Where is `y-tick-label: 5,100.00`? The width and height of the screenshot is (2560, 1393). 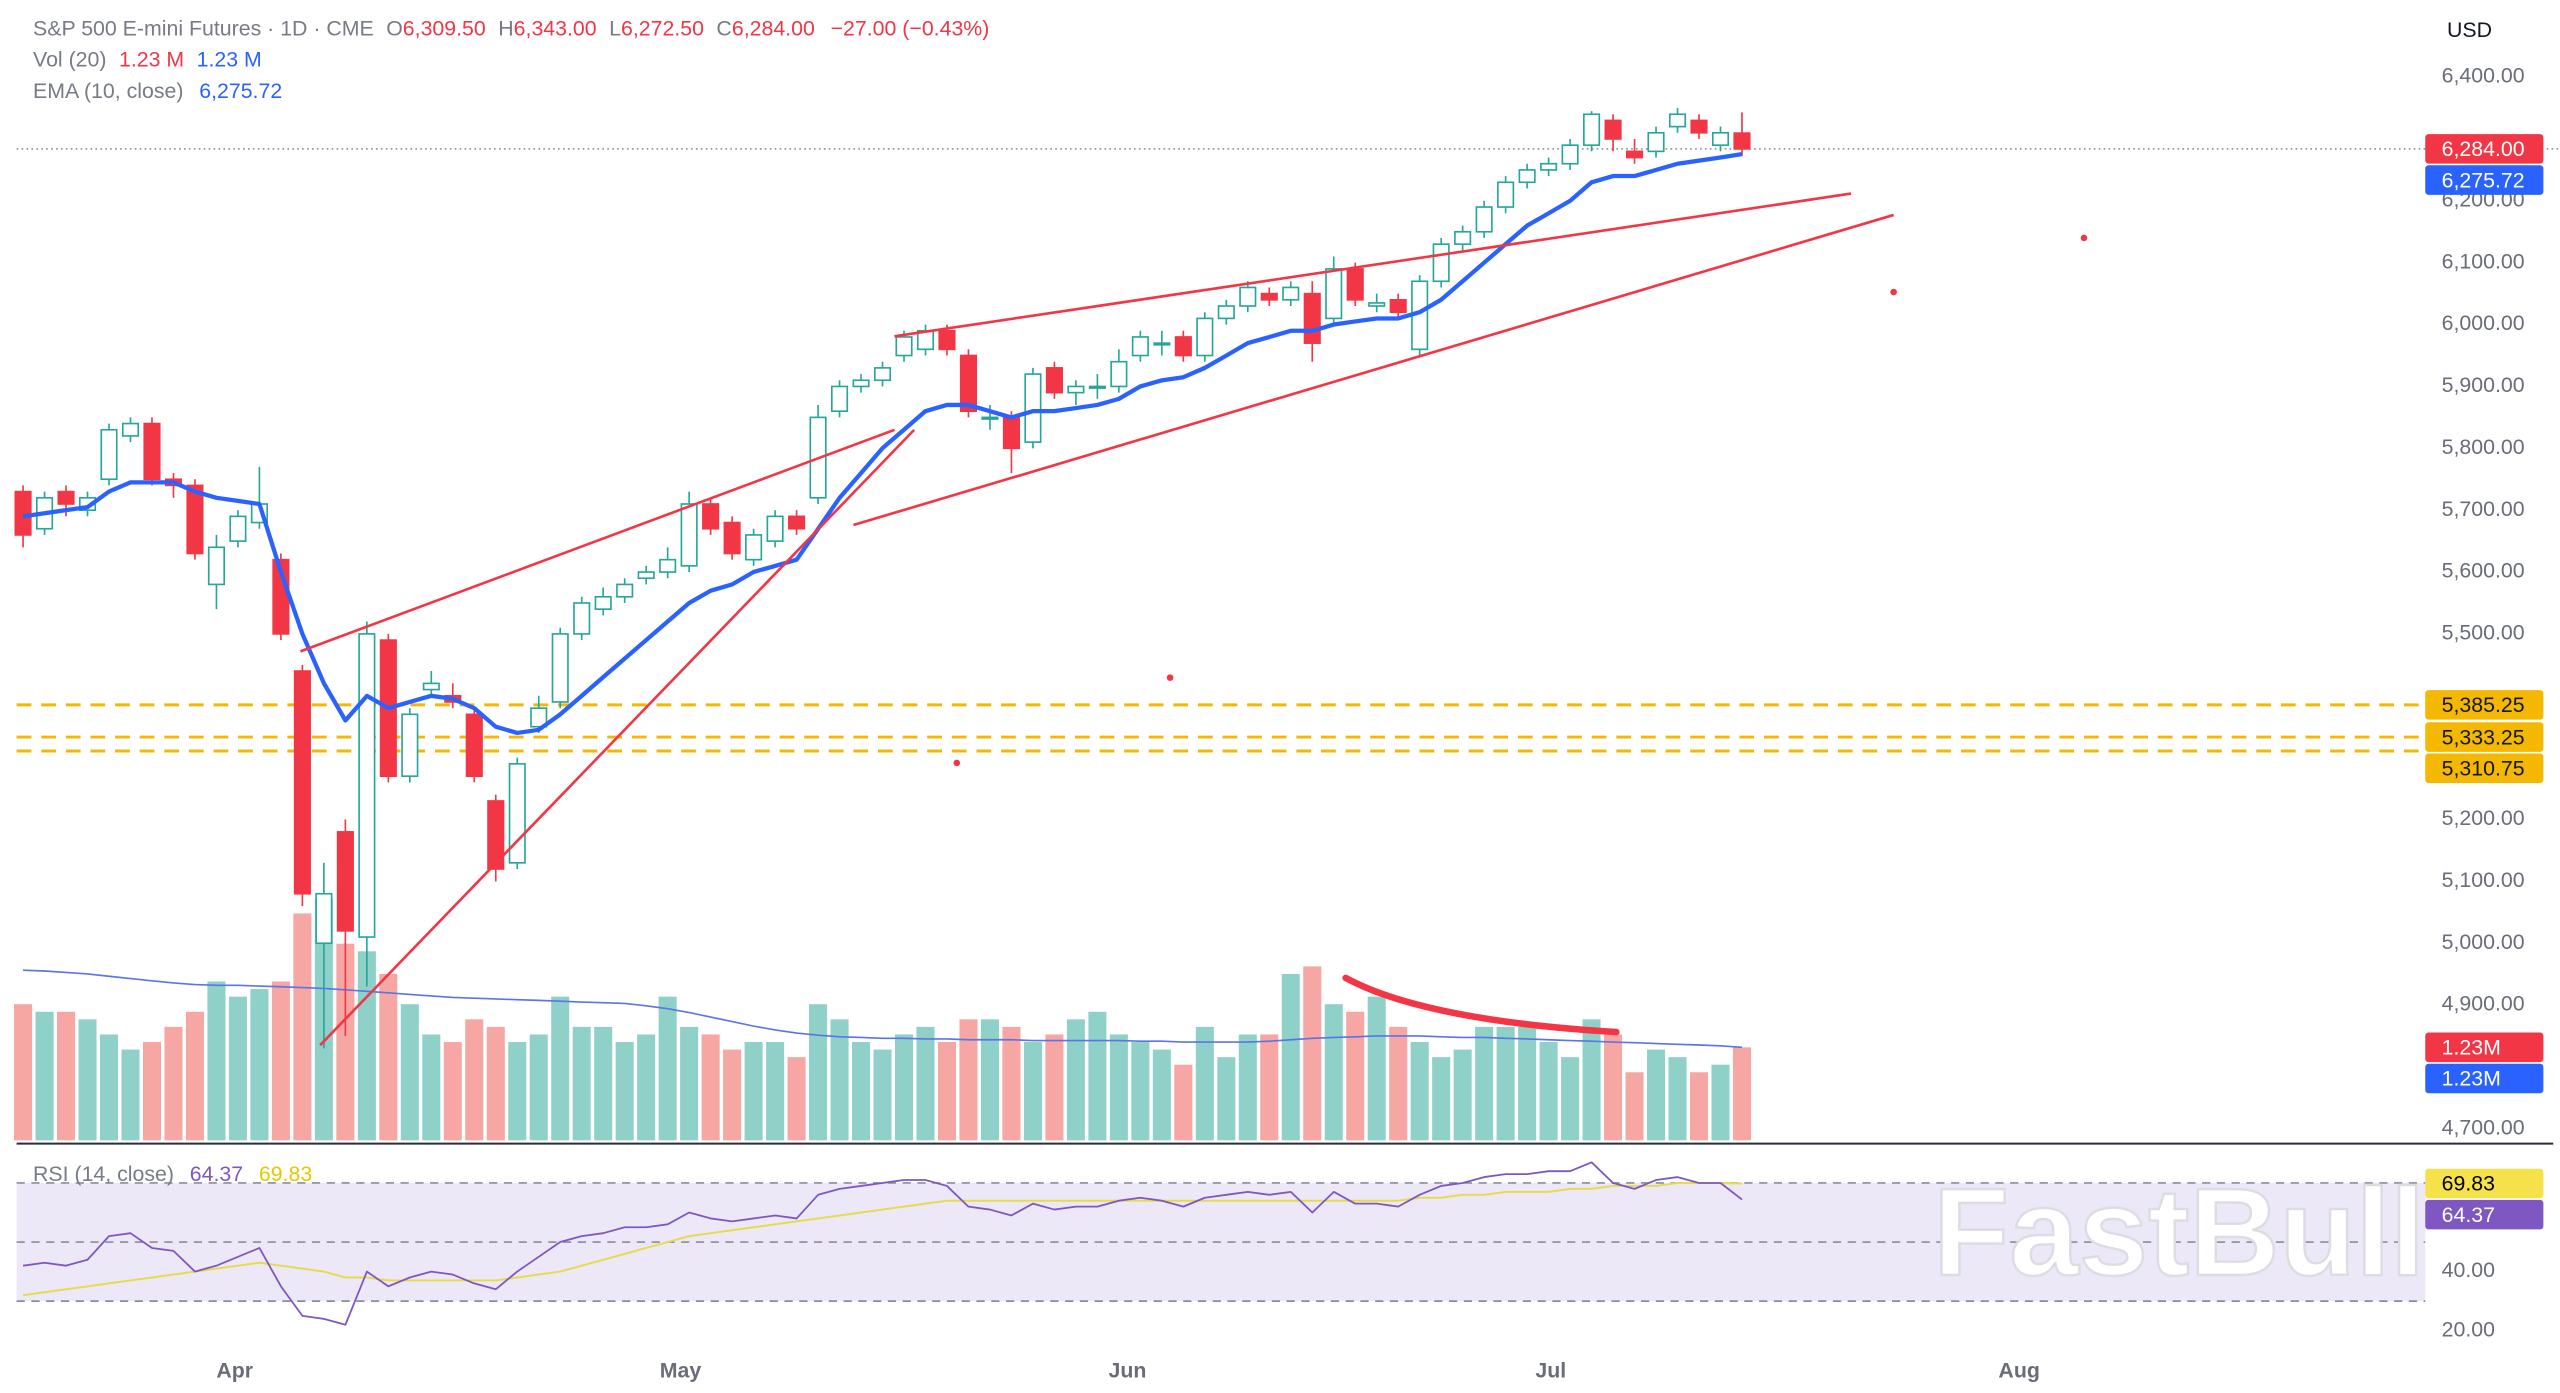 y-tick-label: 5,100.00 is located at coordinates (2483, 880).